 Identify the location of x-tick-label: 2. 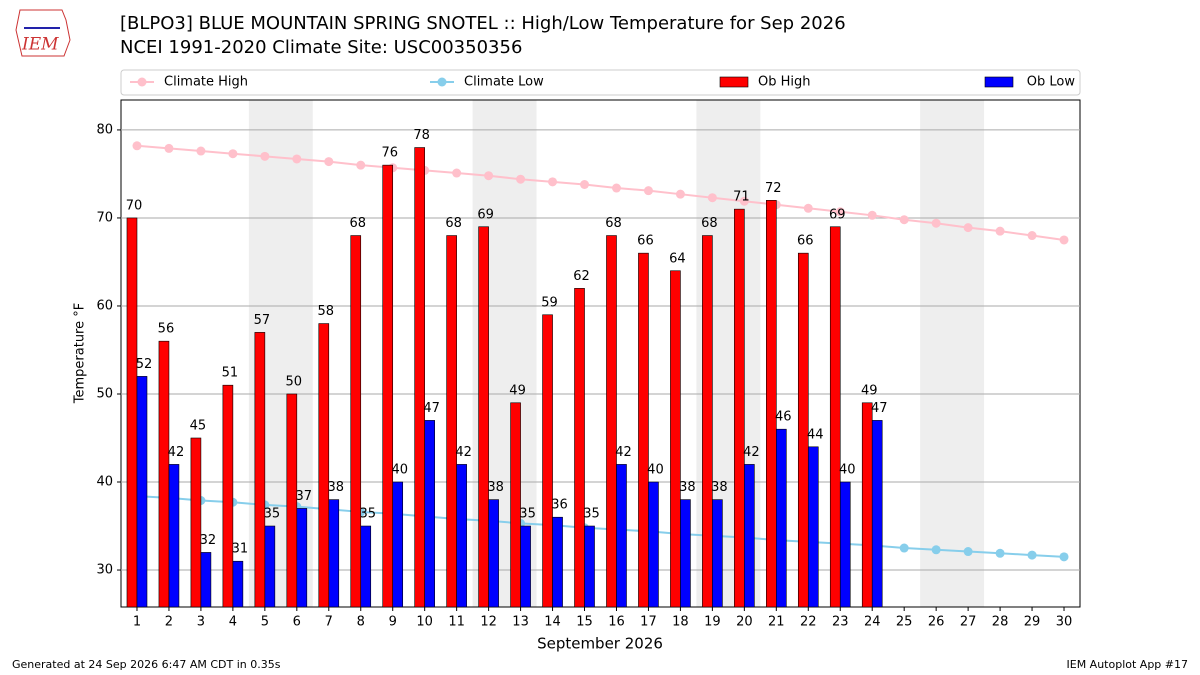
(169, 622).